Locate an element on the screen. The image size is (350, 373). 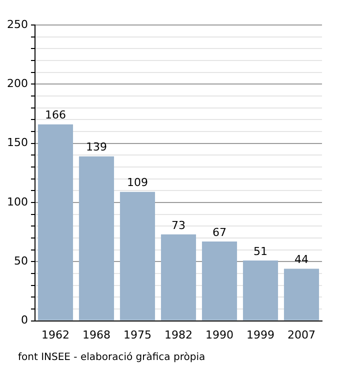
y-tick-label: 250 is located at coordinates (17, 24).